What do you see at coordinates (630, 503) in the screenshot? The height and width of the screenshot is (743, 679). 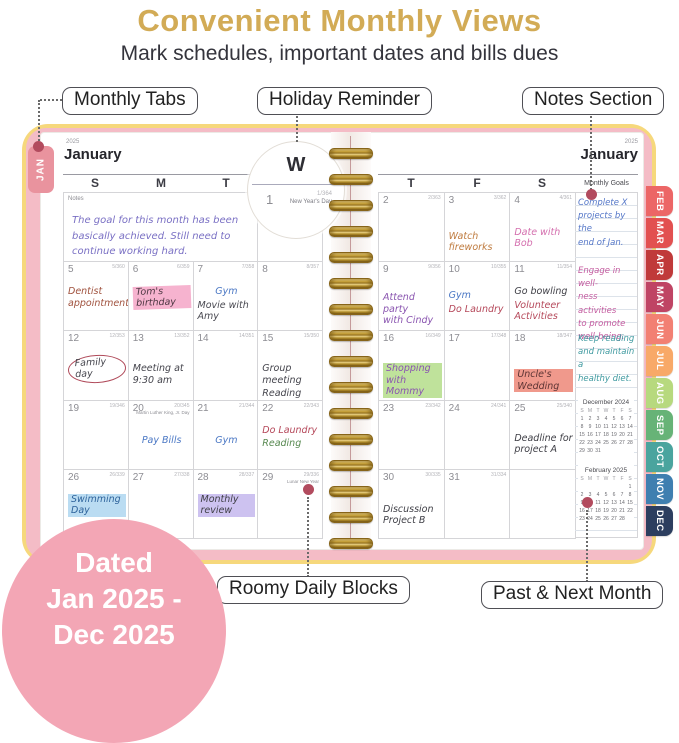 I see `mini-day-cell: 15` at bounding box center [630, 503].